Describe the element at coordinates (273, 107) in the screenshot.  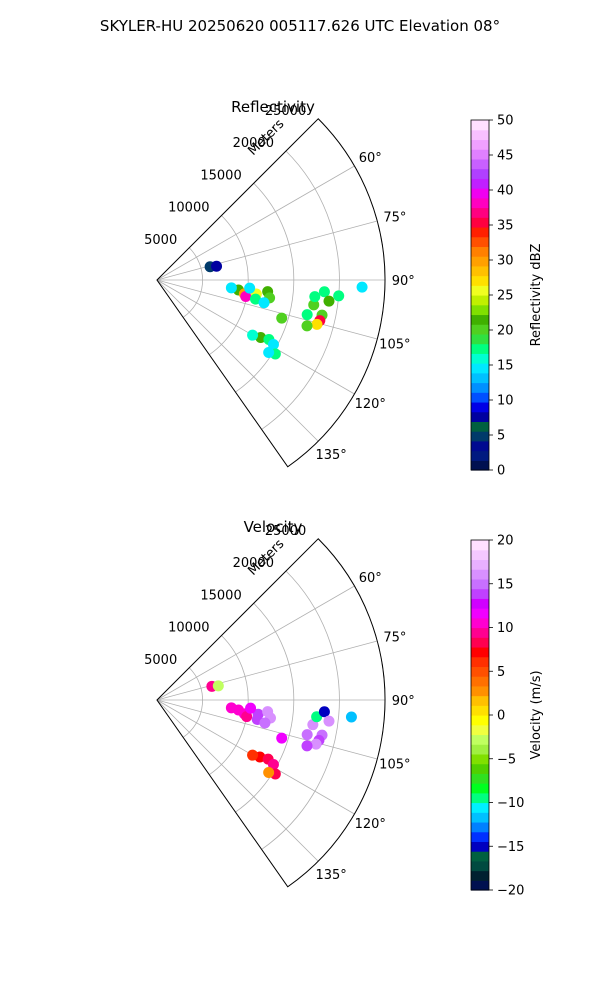
I see `chart-title: Reflectivity` at that location.